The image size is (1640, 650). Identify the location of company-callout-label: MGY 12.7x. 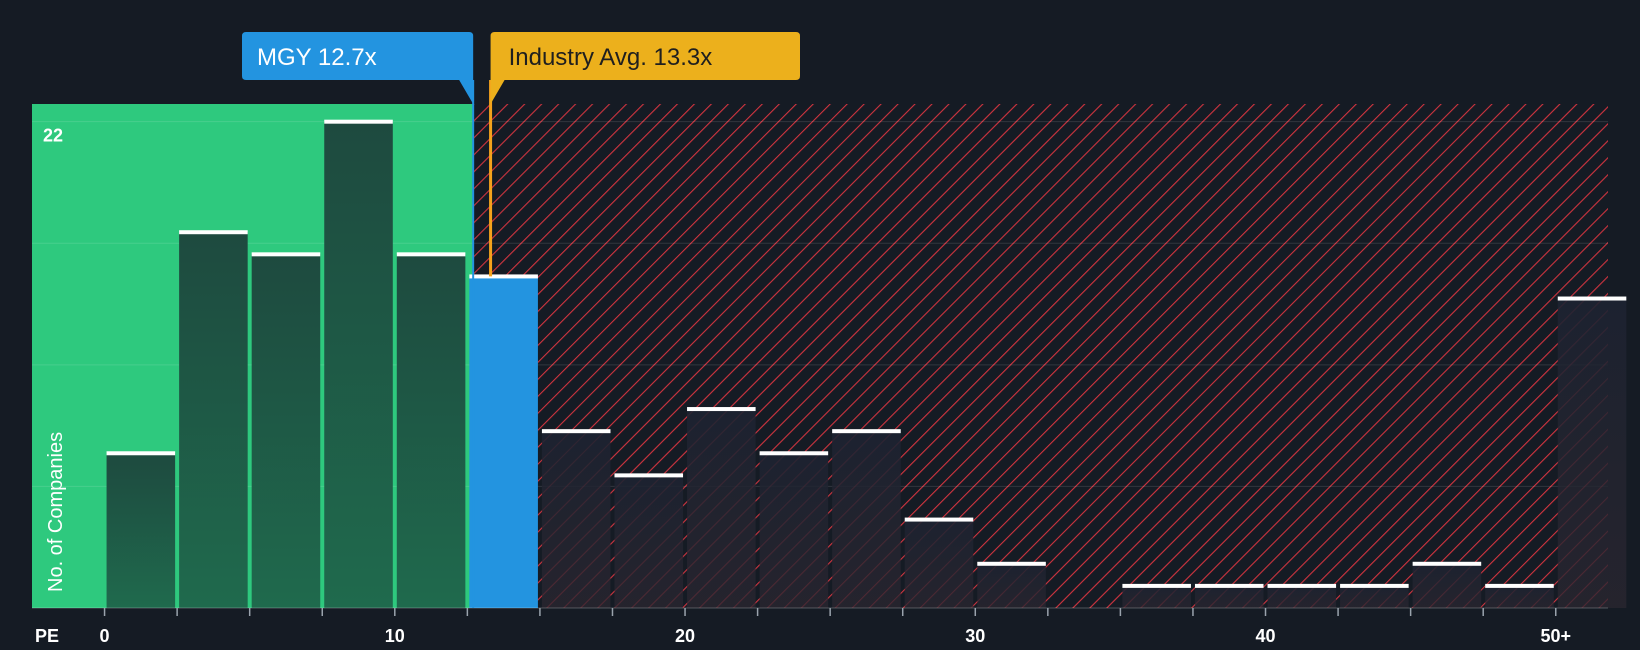
(317, 57).